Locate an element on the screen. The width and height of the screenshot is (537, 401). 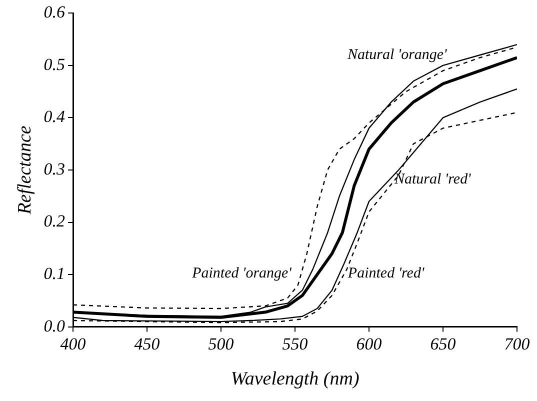
x-axis-title: Wavelength (nm) is located at coordinates (295, 379).